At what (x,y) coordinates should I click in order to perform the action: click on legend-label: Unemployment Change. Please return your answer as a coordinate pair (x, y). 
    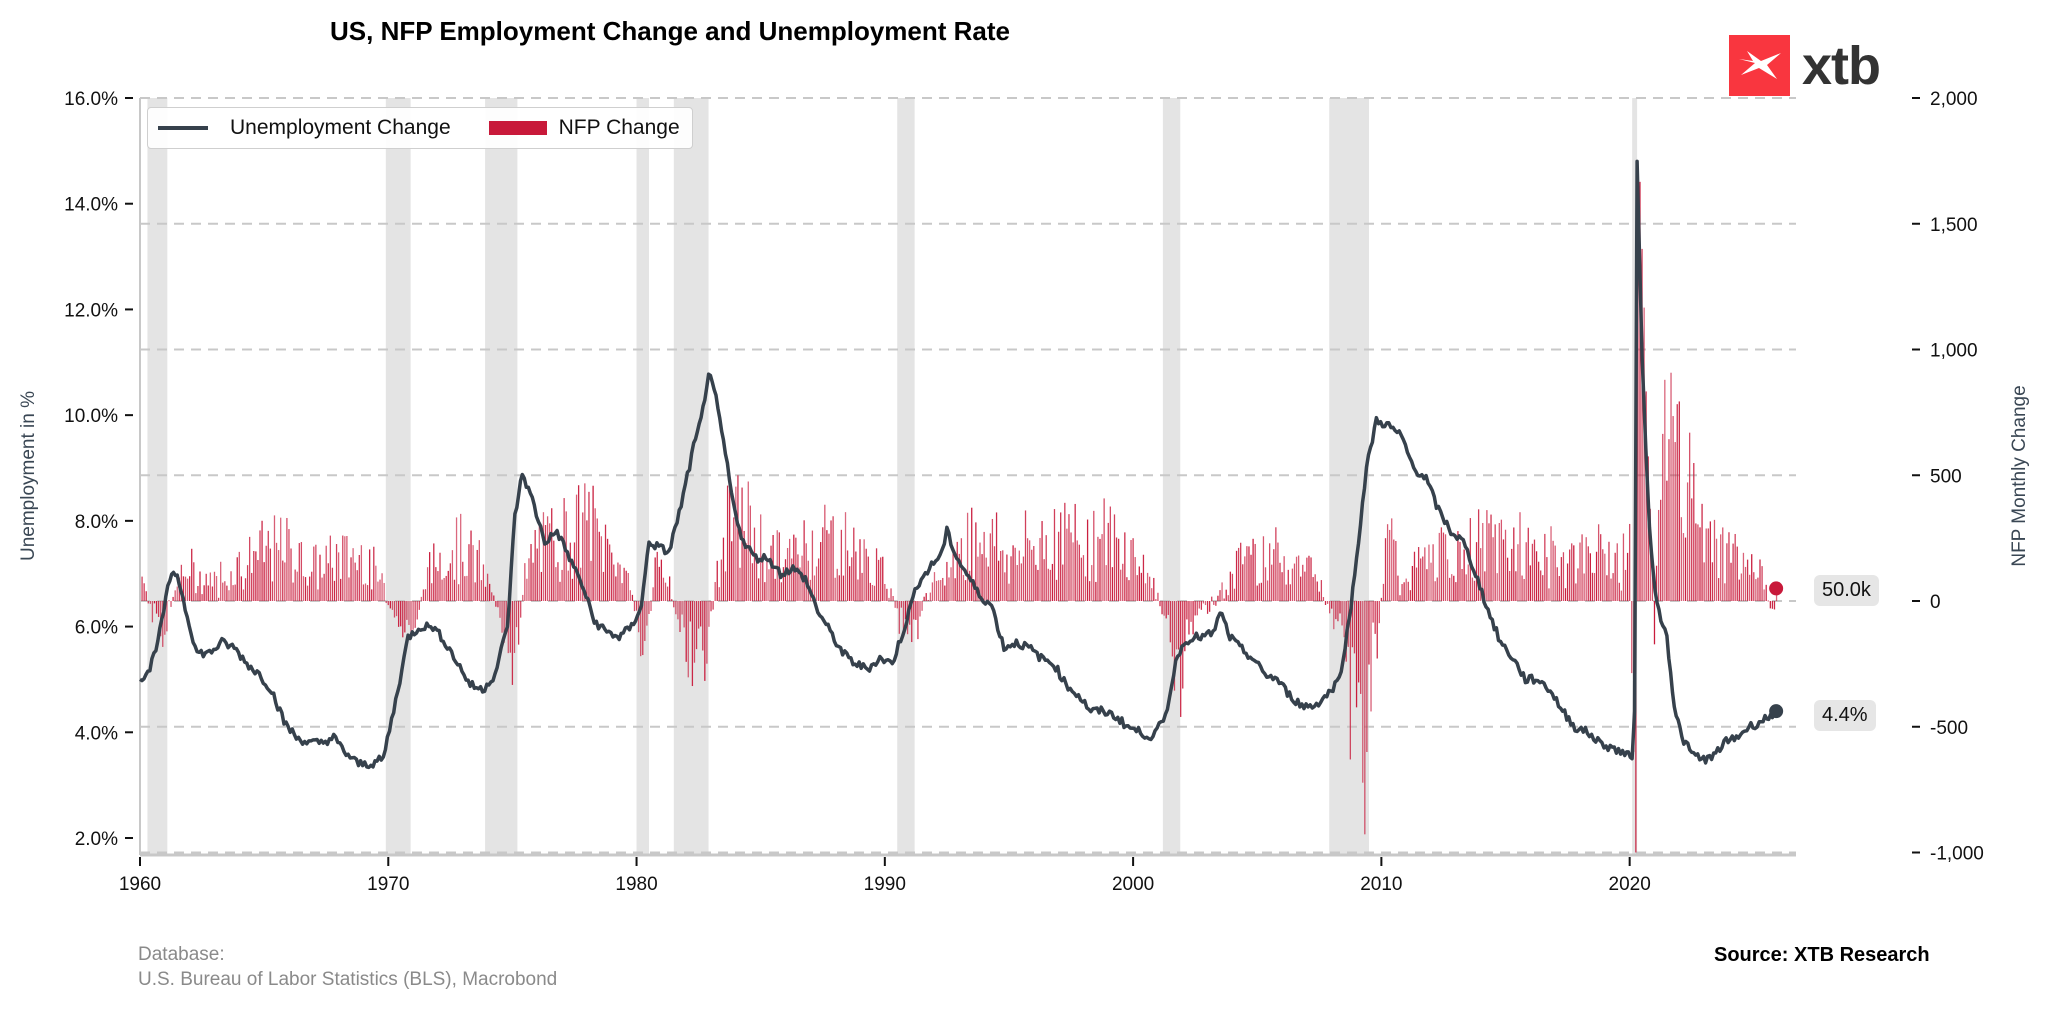
    Looking at the image, I should click on (340, 127).